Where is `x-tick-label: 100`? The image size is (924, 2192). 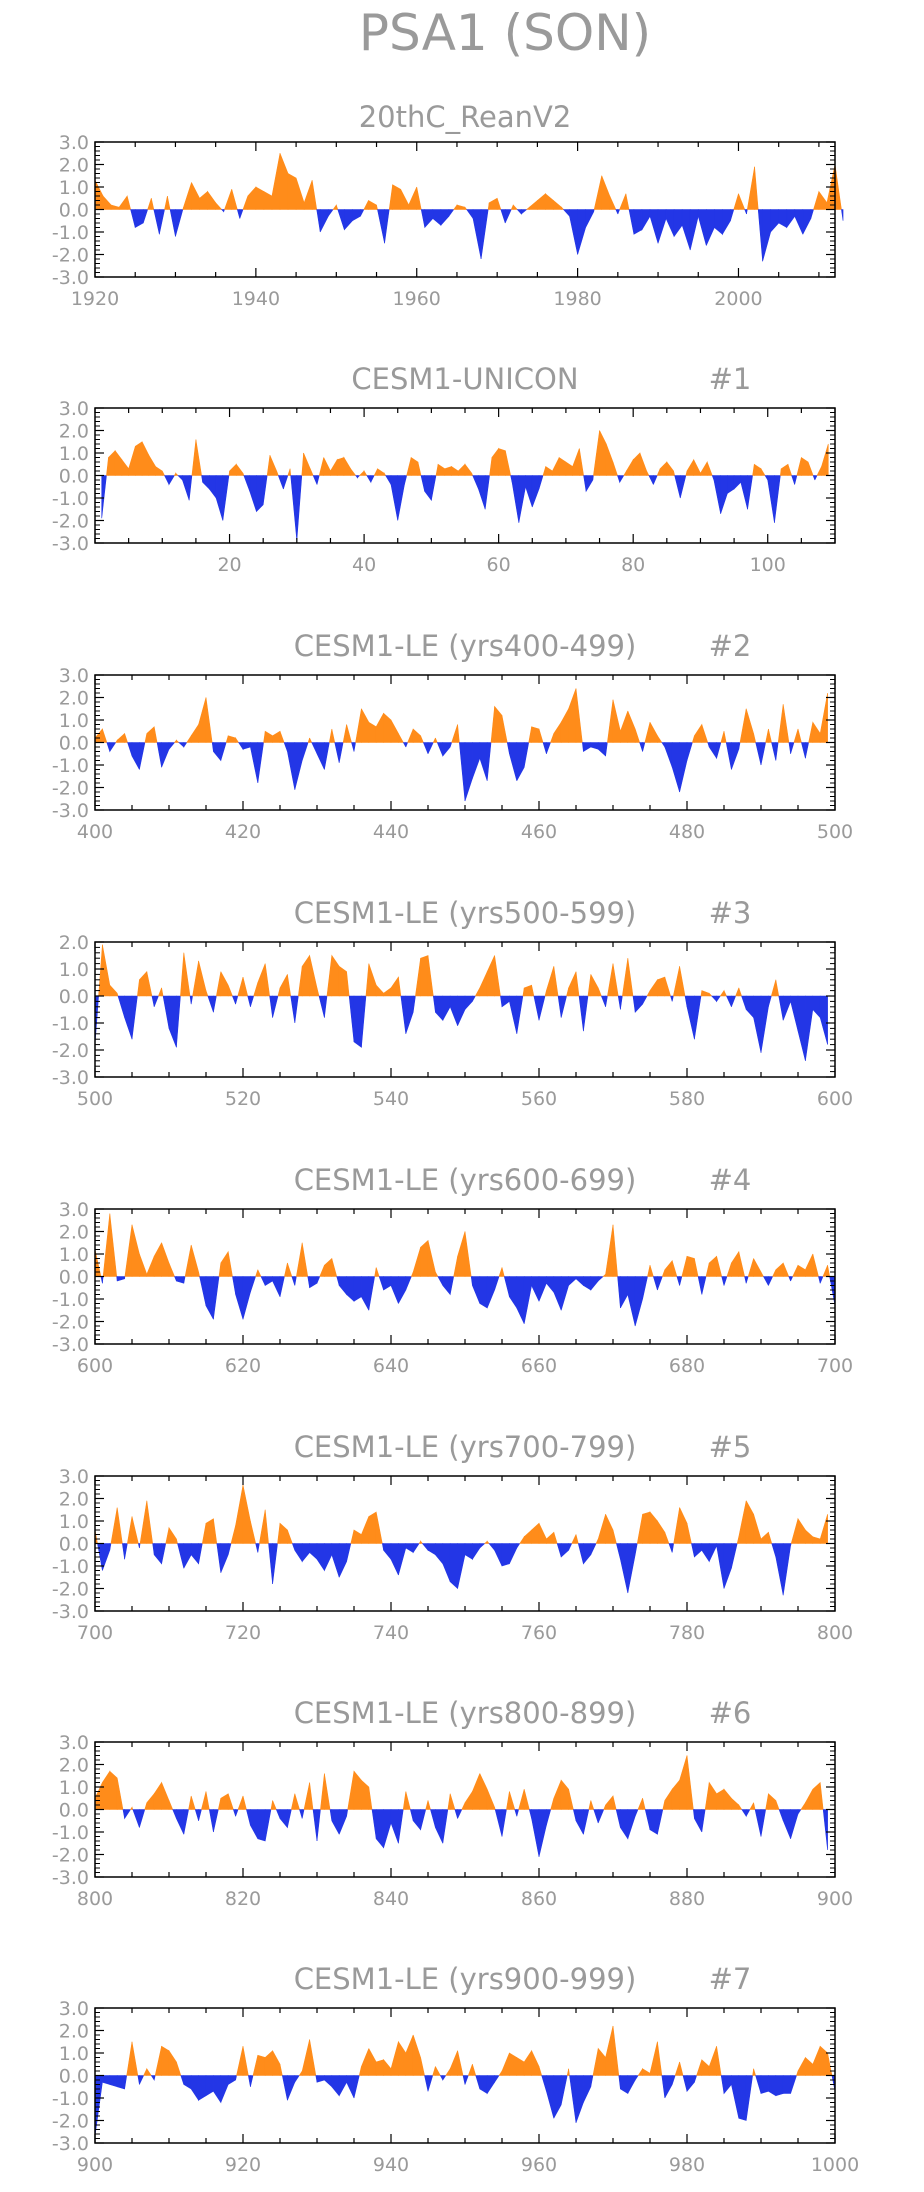
x-tick-label: 100 is located at coordinates (768, 565).